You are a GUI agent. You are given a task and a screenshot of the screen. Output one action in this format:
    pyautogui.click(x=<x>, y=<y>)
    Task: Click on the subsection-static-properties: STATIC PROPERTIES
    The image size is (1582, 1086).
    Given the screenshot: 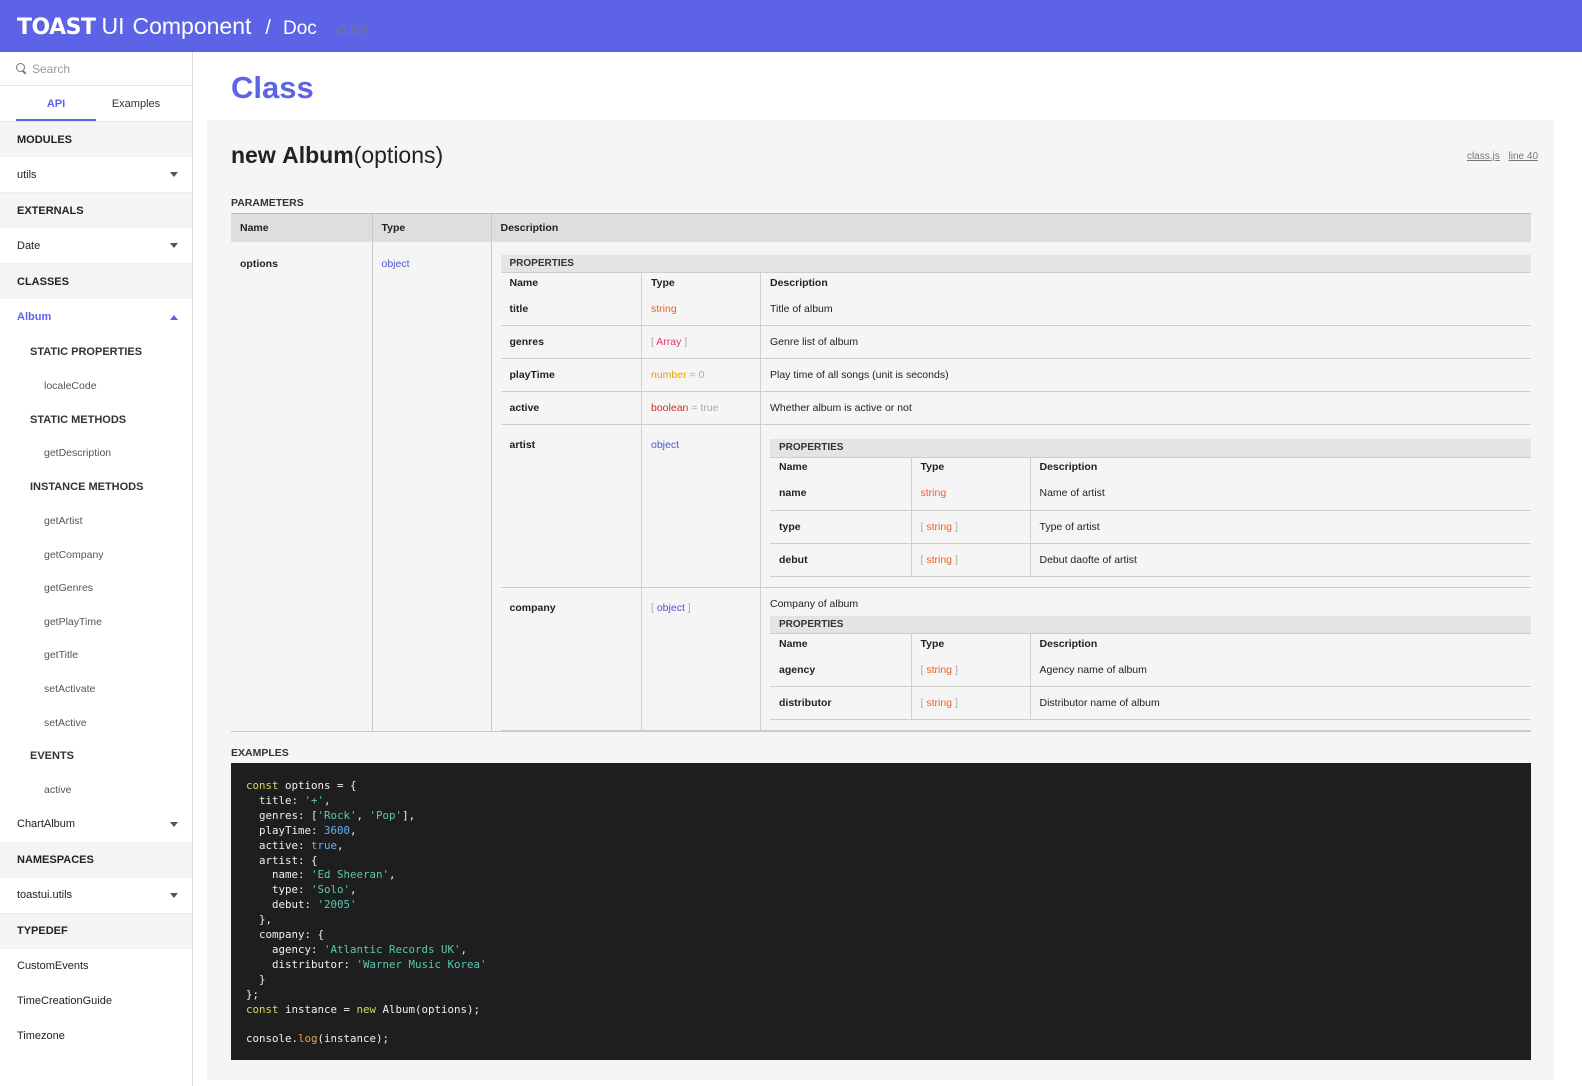 What is the action you would take?
    pyautogui.click(x=86, y=352)
    